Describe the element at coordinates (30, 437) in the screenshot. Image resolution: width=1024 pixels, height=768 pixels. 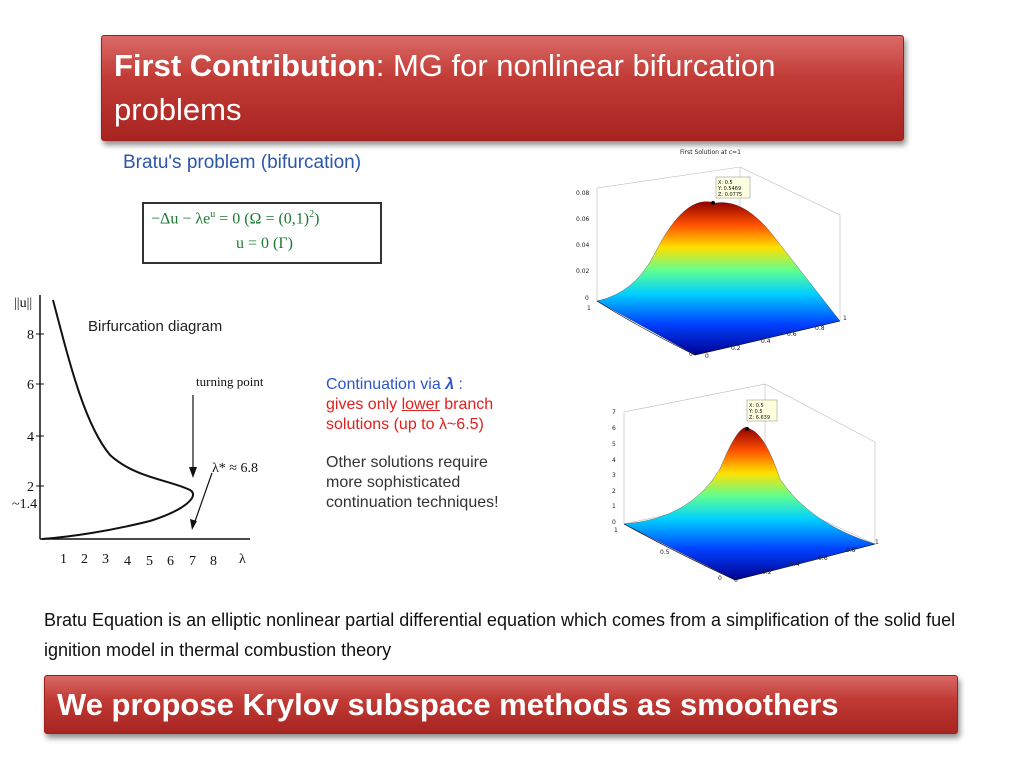
I see `bif-ytick-4: 4` at that location.